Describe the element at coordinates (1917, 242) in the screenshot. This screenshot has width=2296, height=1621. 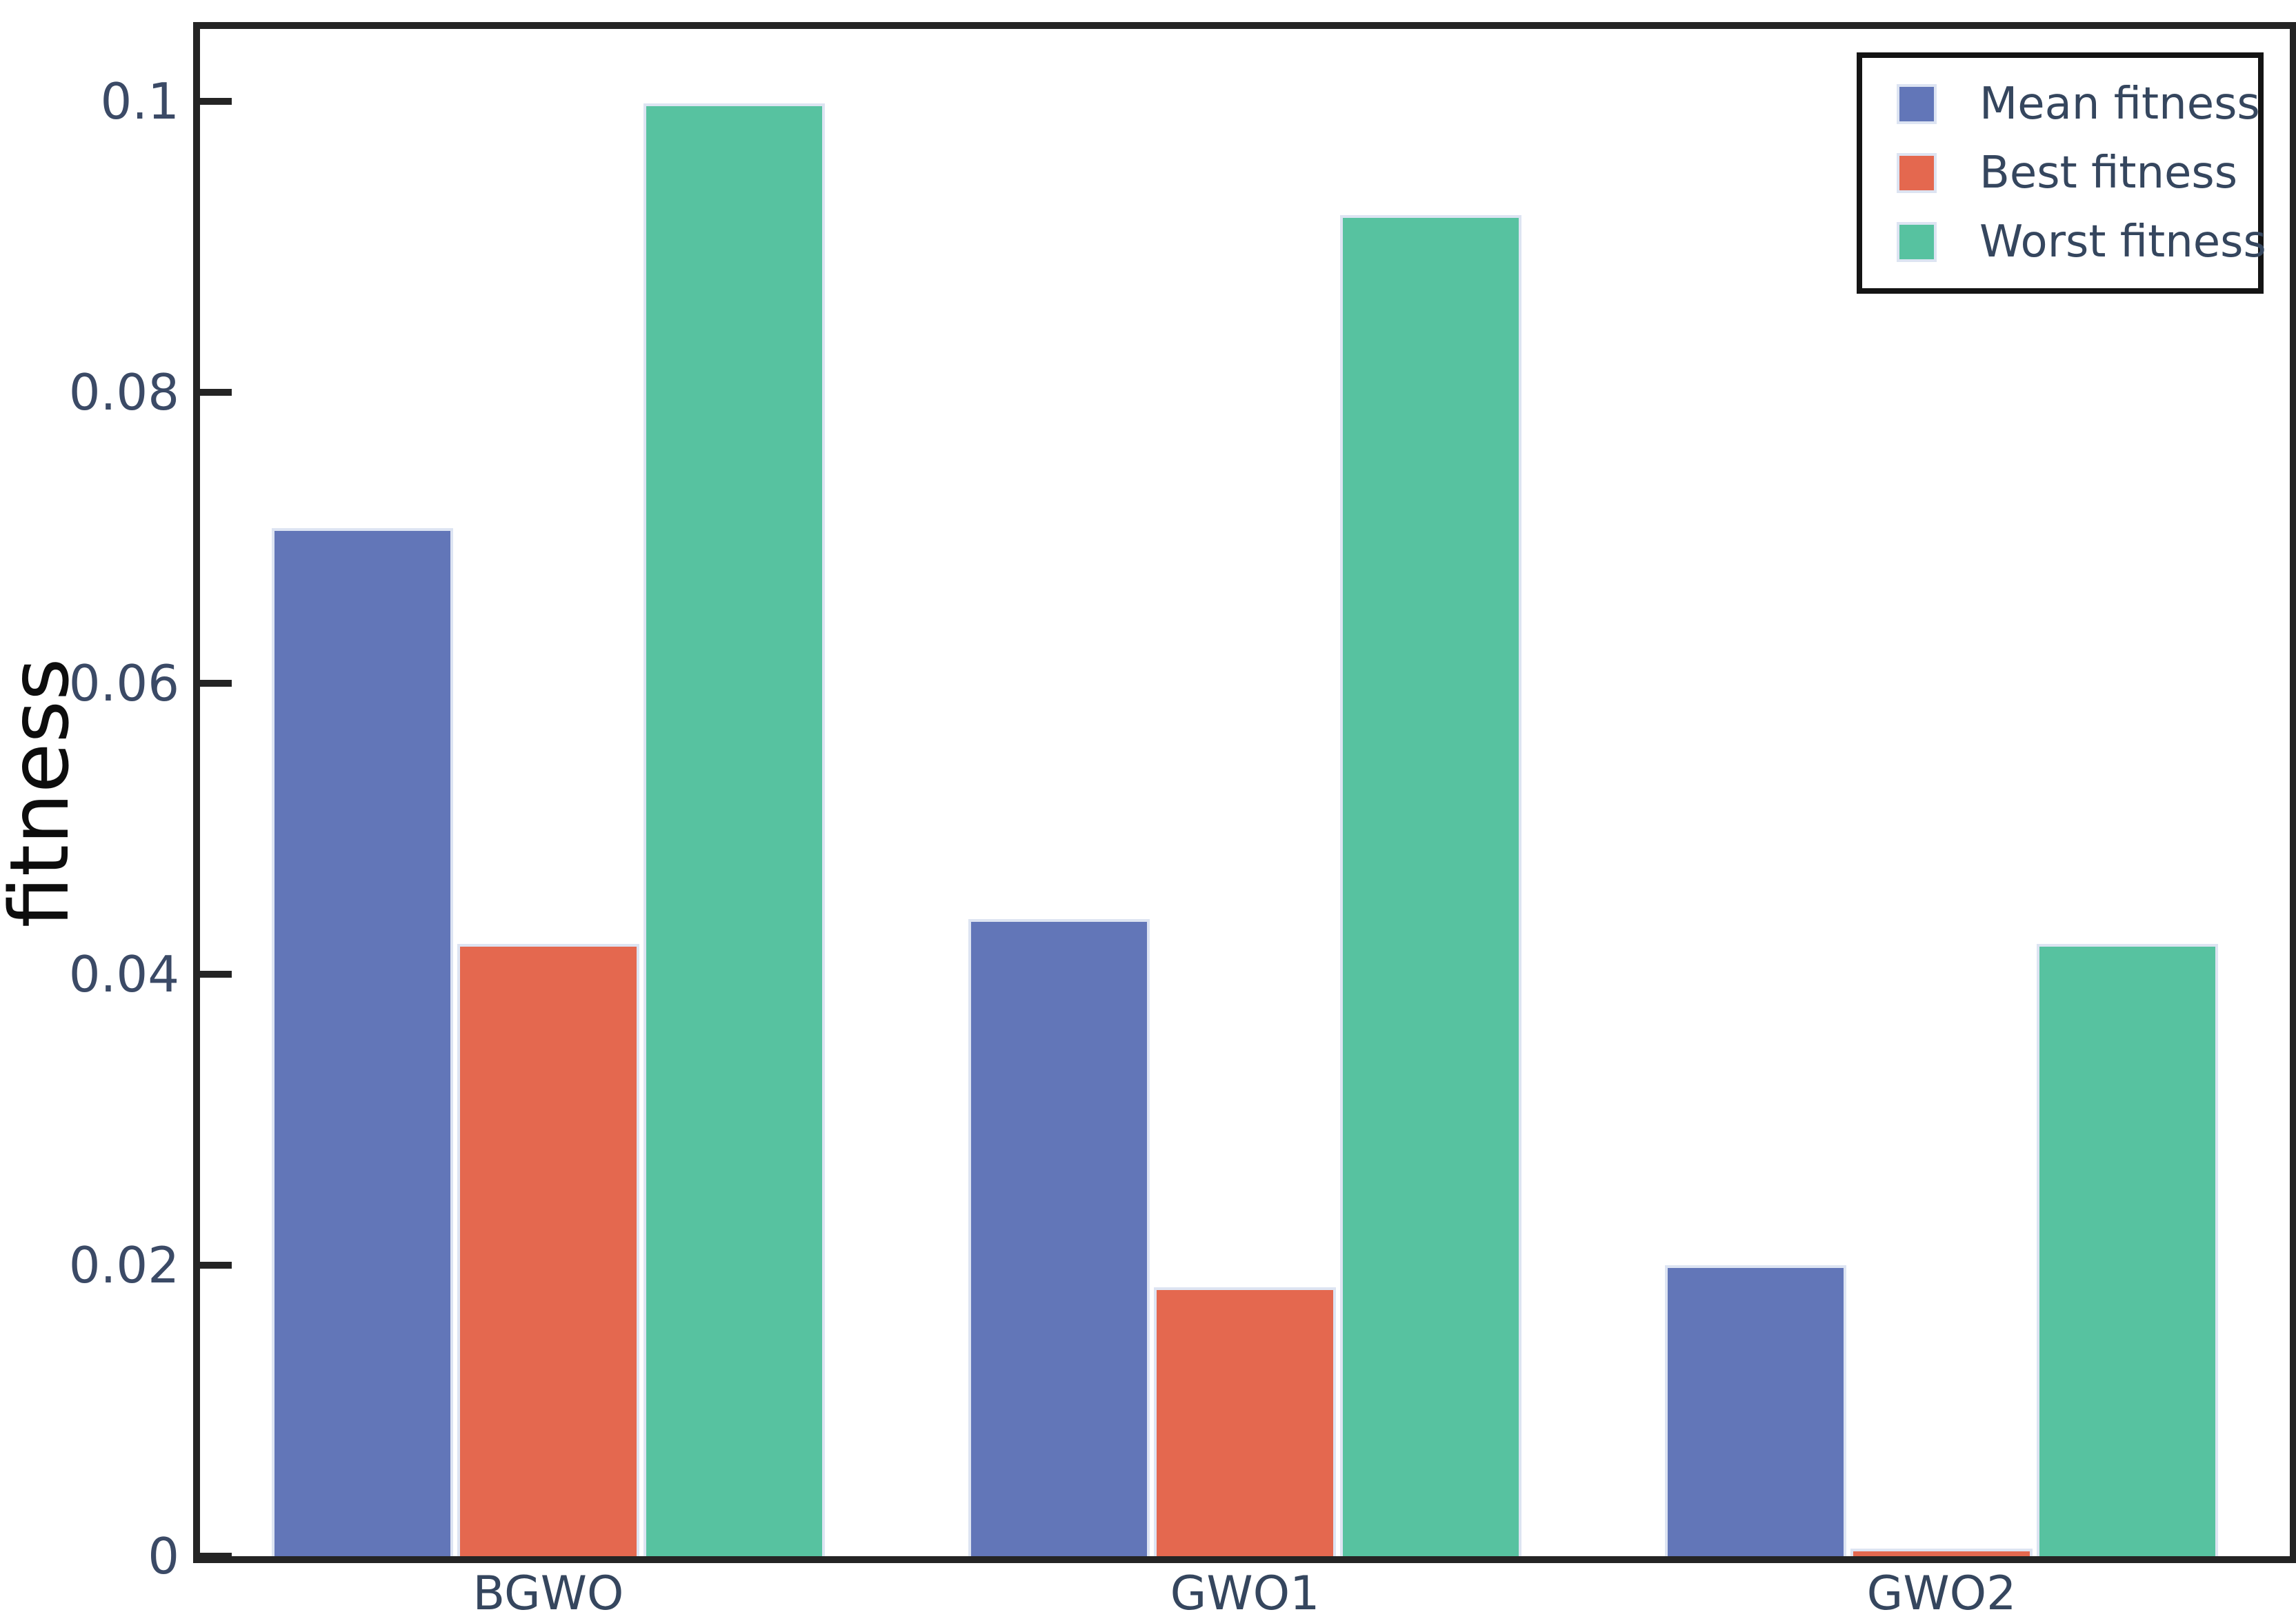
I see `legend-swatch-worst-fitness` at that location.